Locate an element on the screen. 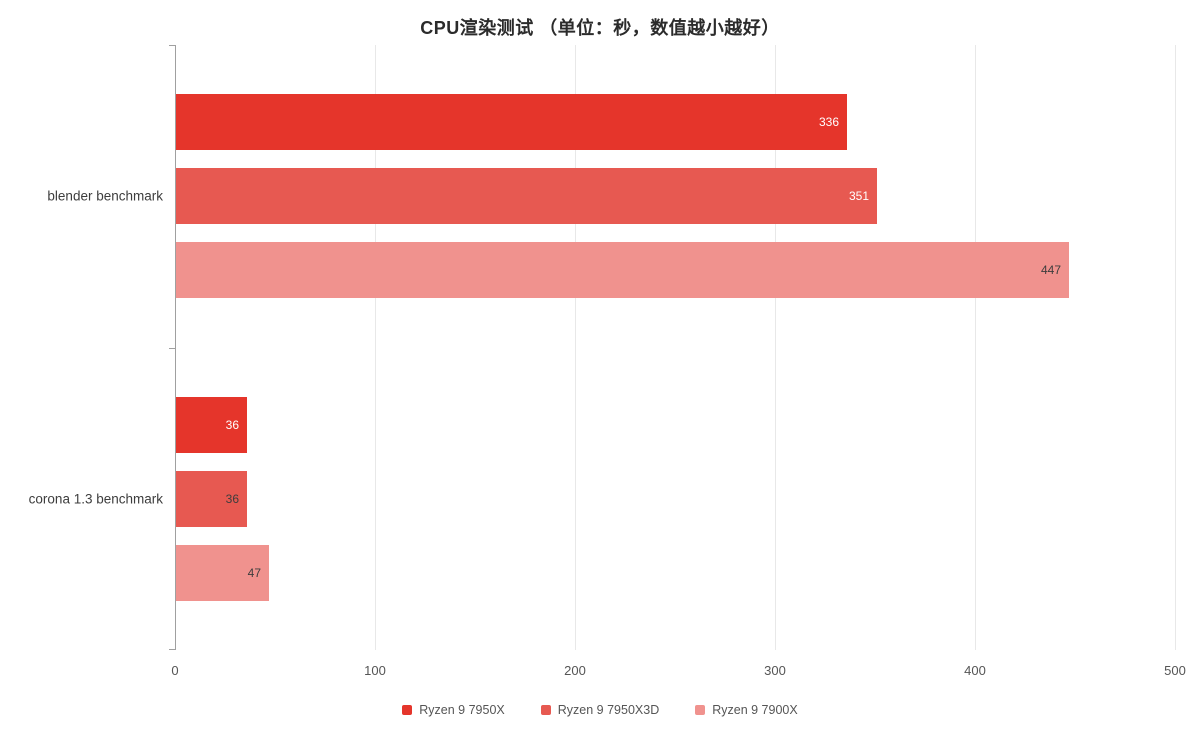 The height and width of the screenshot is (745, 1200). legend-item-ryzen-9-7900x: Ryzen 9 7900X is located at coordinates (746, 710).